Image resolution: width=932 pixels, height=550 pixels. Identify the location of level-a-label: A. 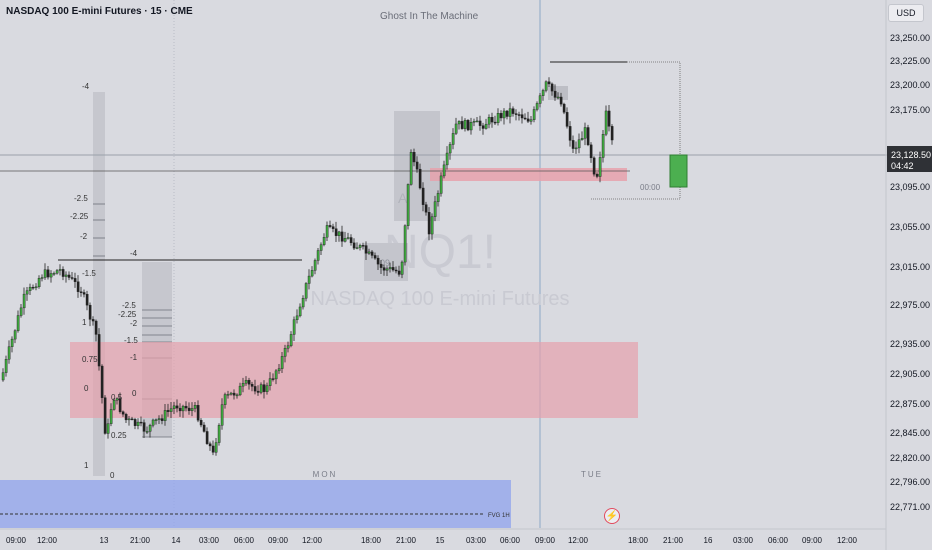
(403, 198).